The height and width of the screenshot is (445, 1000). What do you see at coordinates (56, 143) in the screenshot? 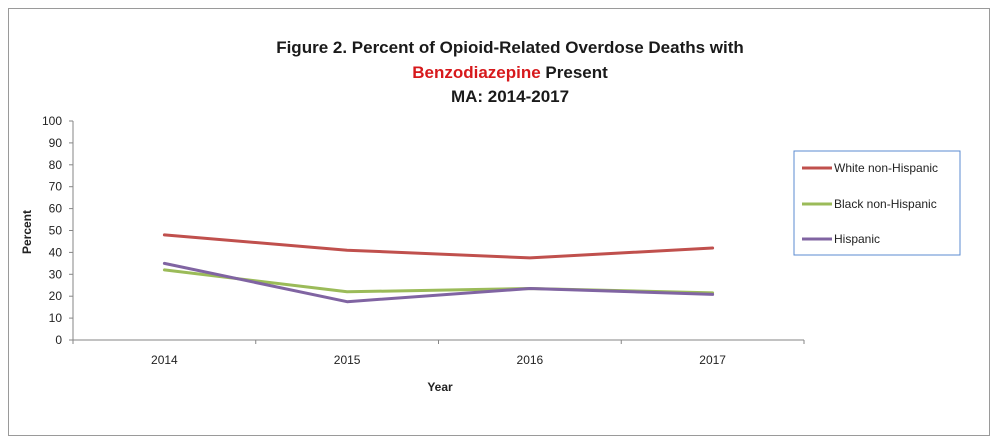
I see `y-tick-label: 90` at bounding box center [56, 143].